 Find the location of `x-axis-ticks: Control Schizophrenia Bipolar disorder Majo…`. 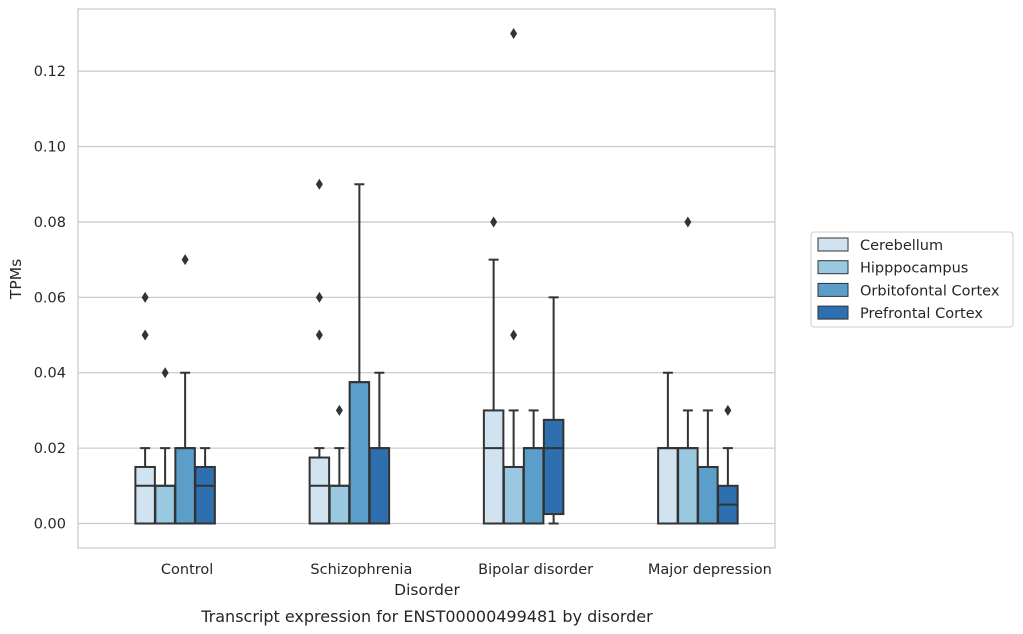

x-axis-ticks: Control Schizophrenia Bipolar disorder Majo… is located at coordinates (466, 570).